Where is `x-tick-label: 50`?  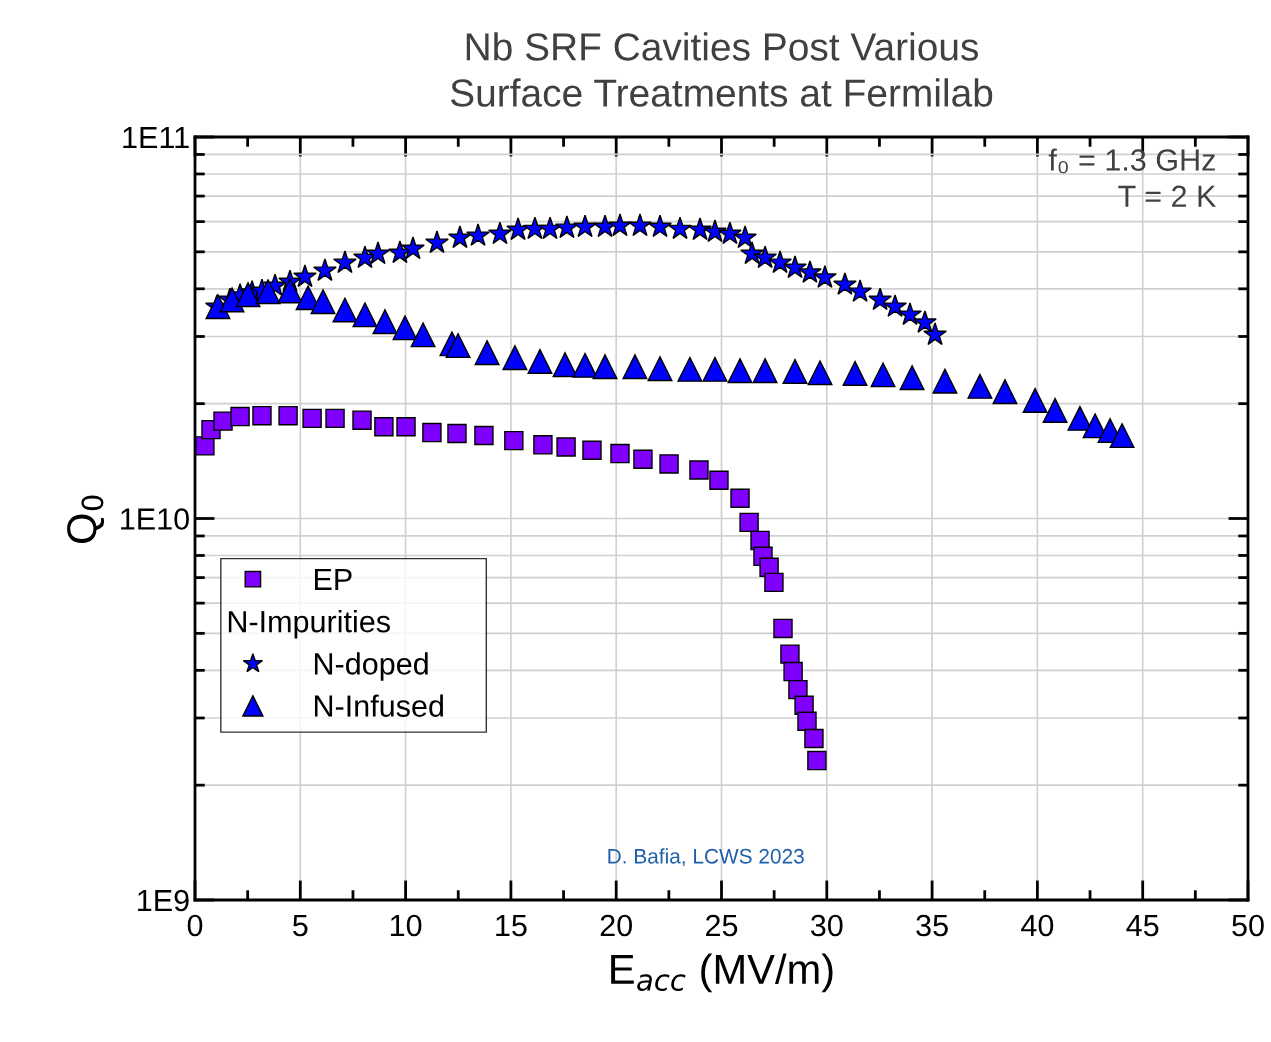 x-tick-label: 50 is located at coordinates (1248, 925).